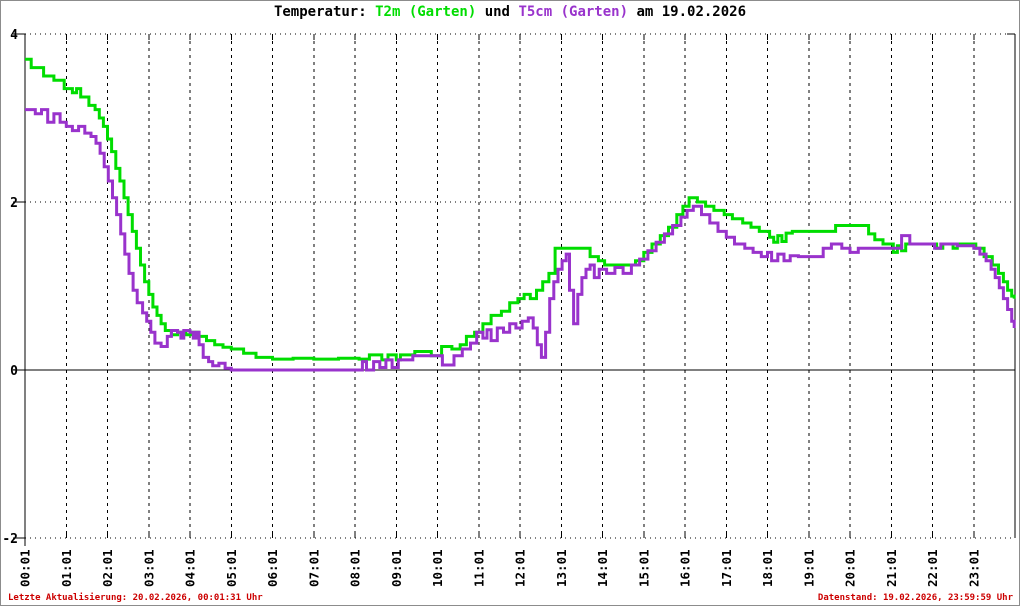  What do you see at coordinates (14, 203) in the screenshot?
I see `y-tick-label: 2` at bounding box center [14, 203].